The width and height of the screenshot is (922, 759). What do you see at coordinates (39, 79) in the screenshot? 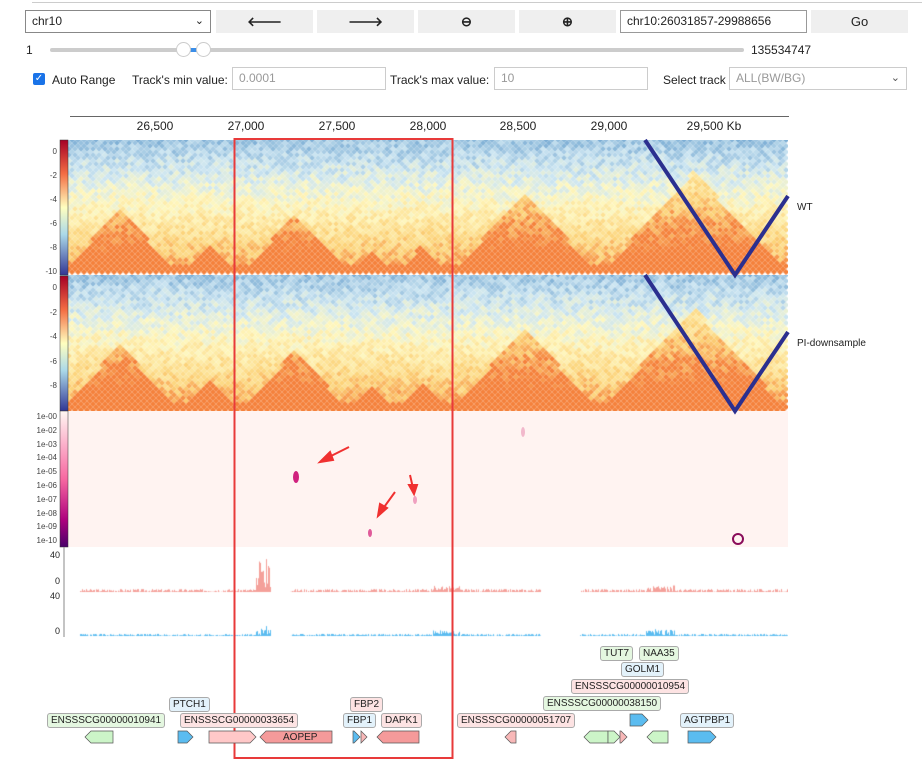
I see `auto-range-checkbox: ✓` at bounding box center [39, 79].